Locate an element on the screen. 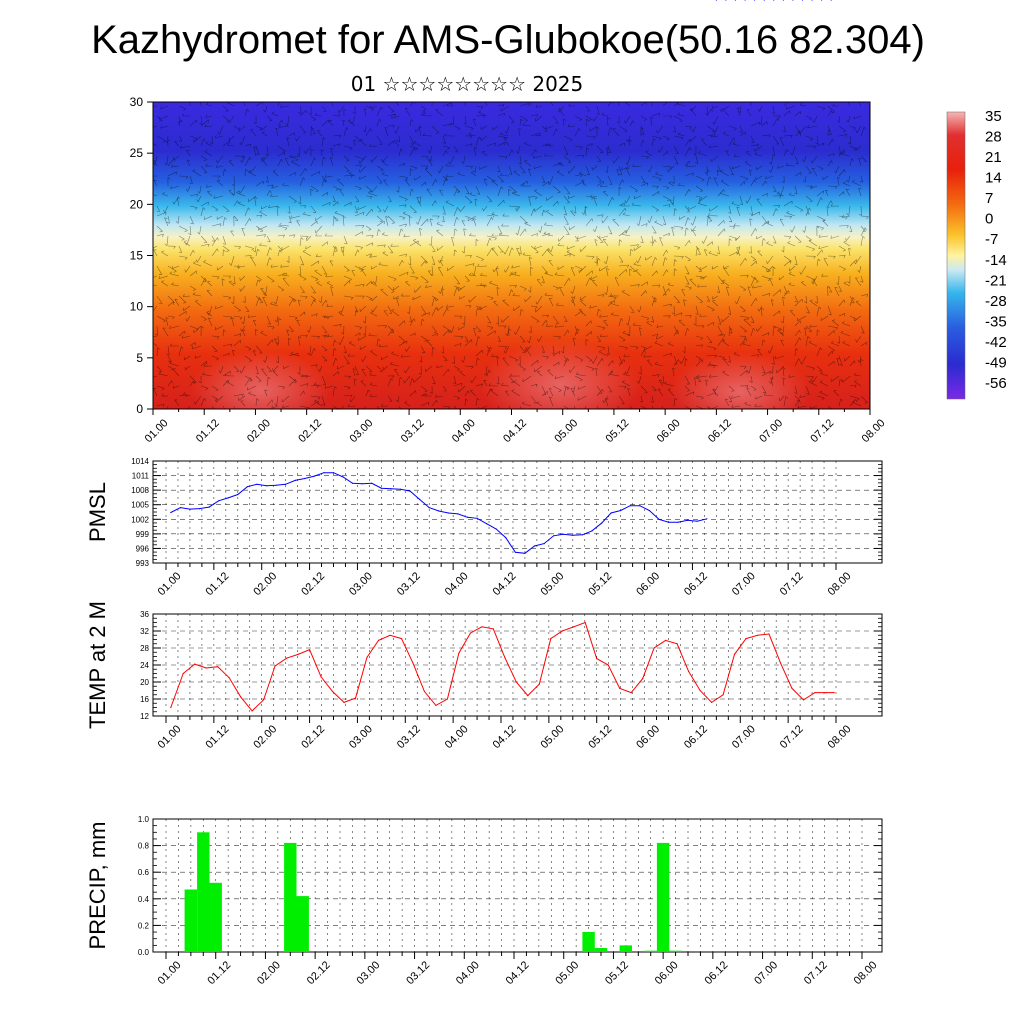  panel-xtick-label: 03.12 is located at coordinates (409, 584).